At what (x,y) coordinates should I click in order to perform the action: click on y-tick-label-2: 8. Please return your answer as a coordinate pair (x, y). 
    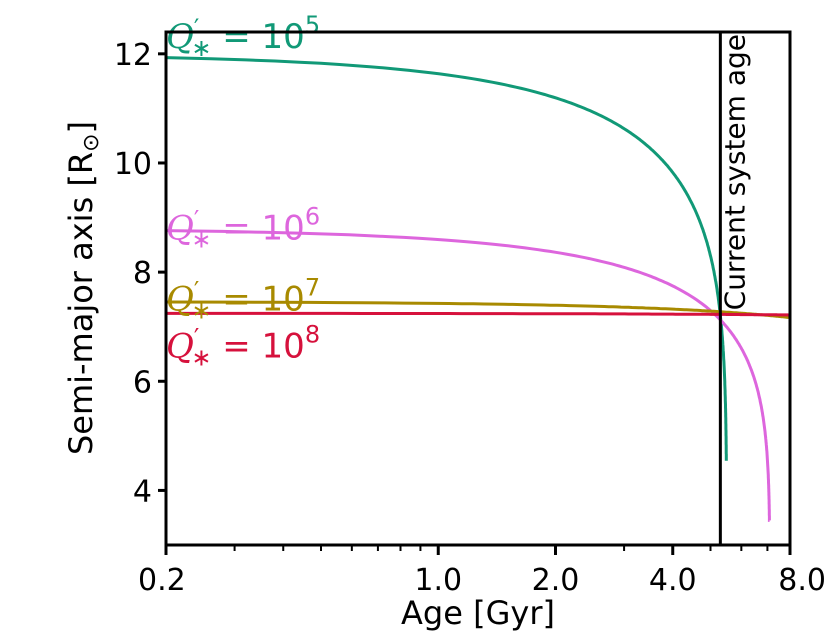
    Looking at the image, I should click on (142, 273).